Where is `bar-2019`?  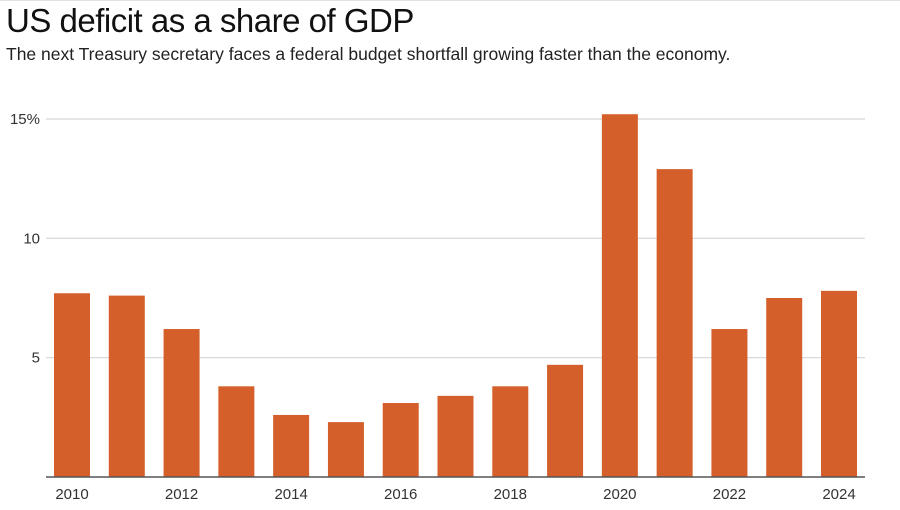
bar-2019 is located at coordinates (565, 420).